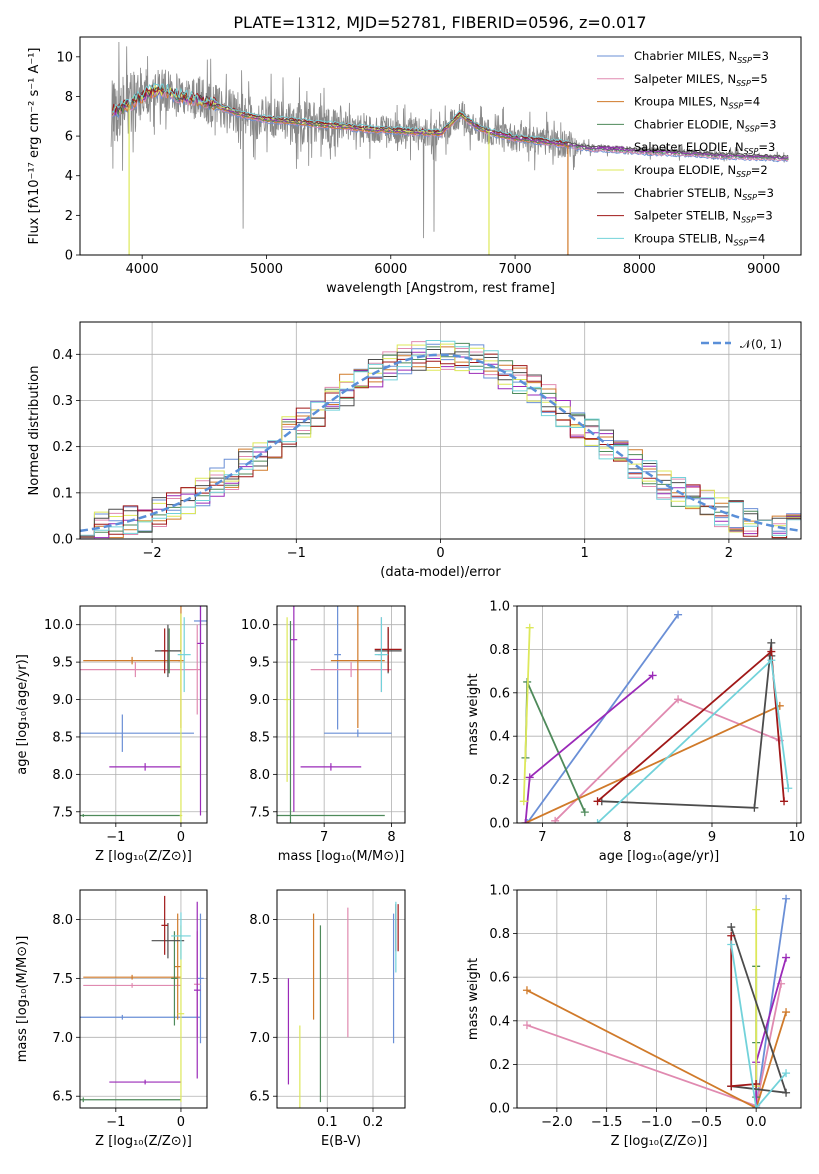 Image resolution: width=819 pixels, height=1174 pixels. What do you see at coordinates (390, 269) in the screenshot?
I see `x-tick-label: 6000` at bounding box center [390, 269].